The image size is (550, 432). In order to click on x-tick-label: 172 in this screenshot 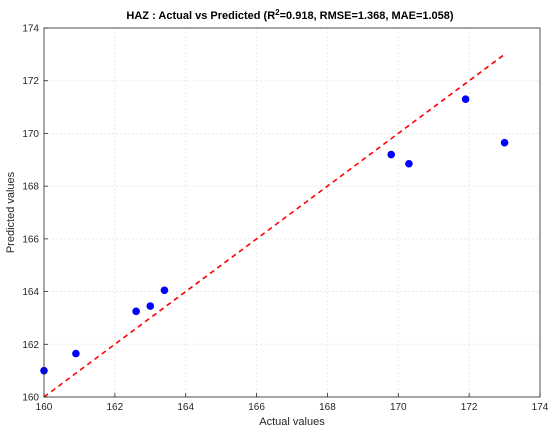, I will do `click(469, 407)`.